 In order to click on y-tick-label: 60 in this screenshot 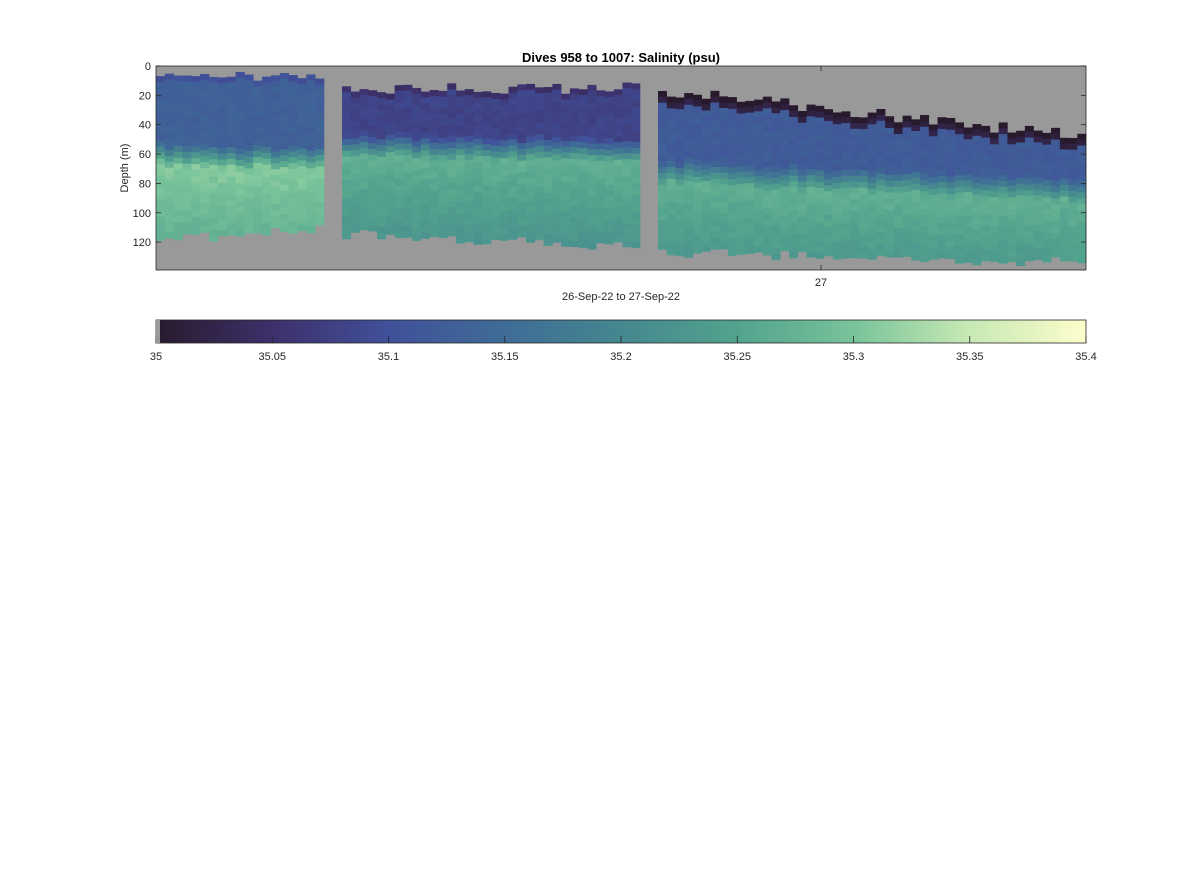, I will do `click(145, 155)`.